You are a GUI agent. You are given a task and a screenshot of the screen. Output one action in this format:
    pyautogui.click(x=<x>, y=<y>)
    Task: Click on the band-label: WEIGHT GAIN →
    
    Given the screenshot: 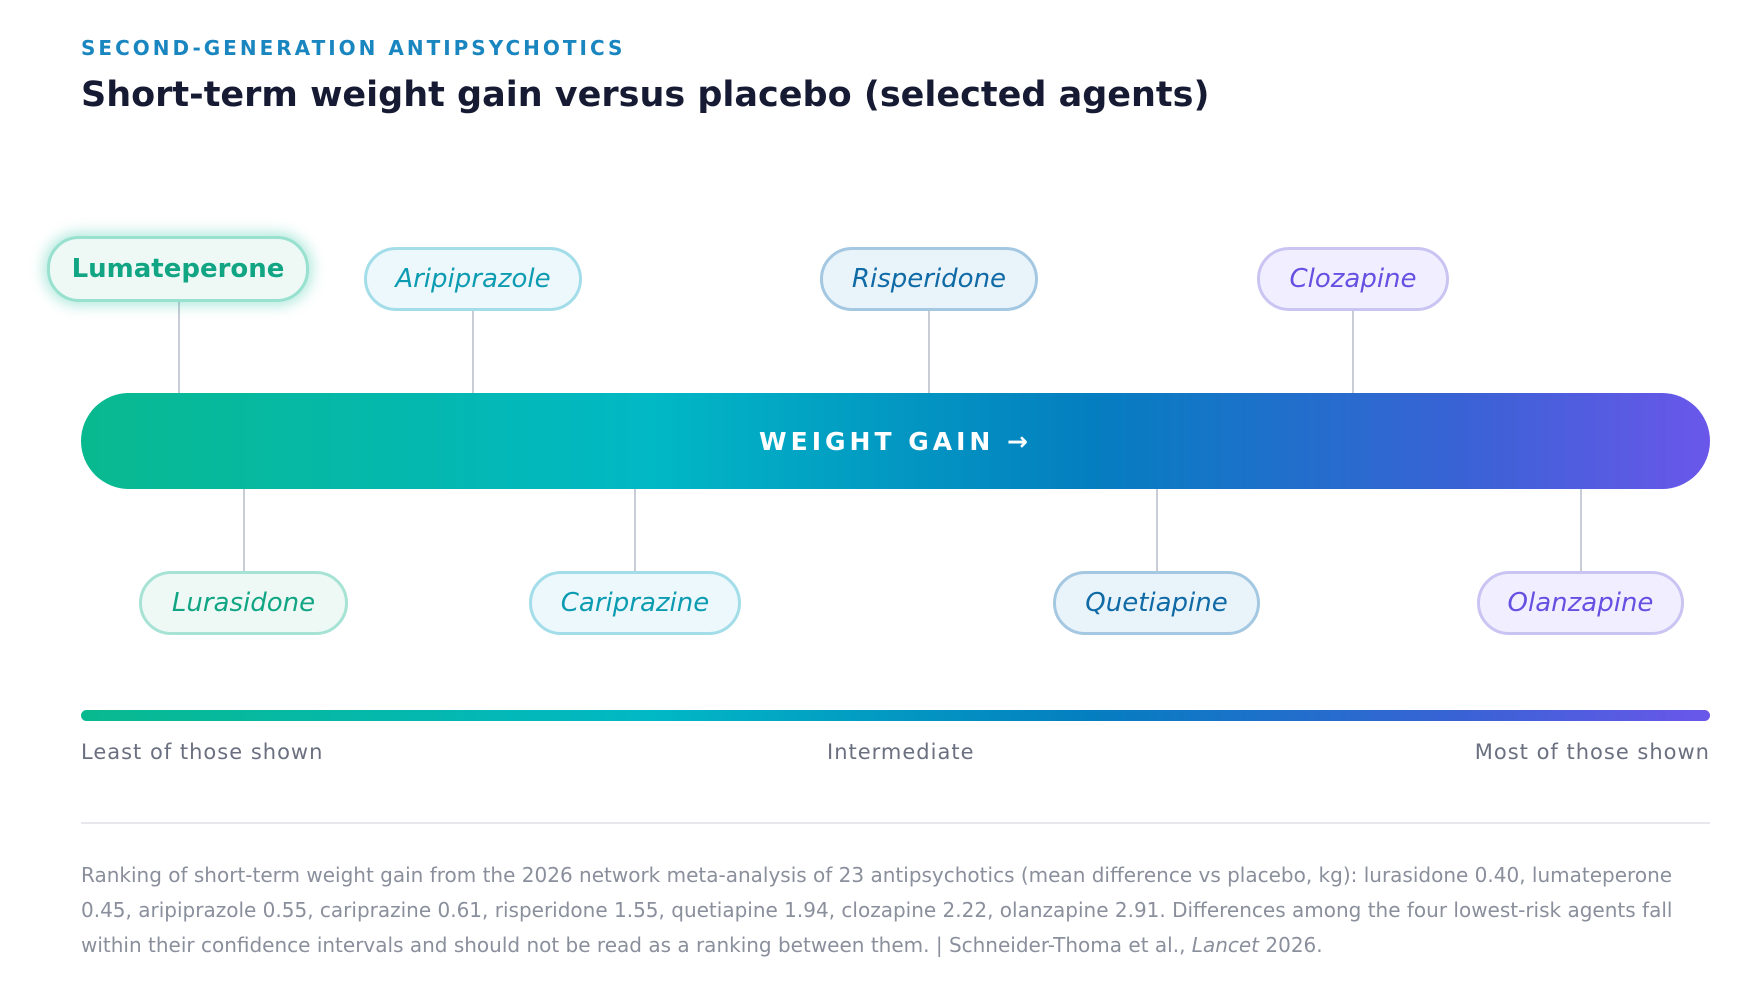 What is the action you would take?
    pyautogui.click(x=895, y=441)
    